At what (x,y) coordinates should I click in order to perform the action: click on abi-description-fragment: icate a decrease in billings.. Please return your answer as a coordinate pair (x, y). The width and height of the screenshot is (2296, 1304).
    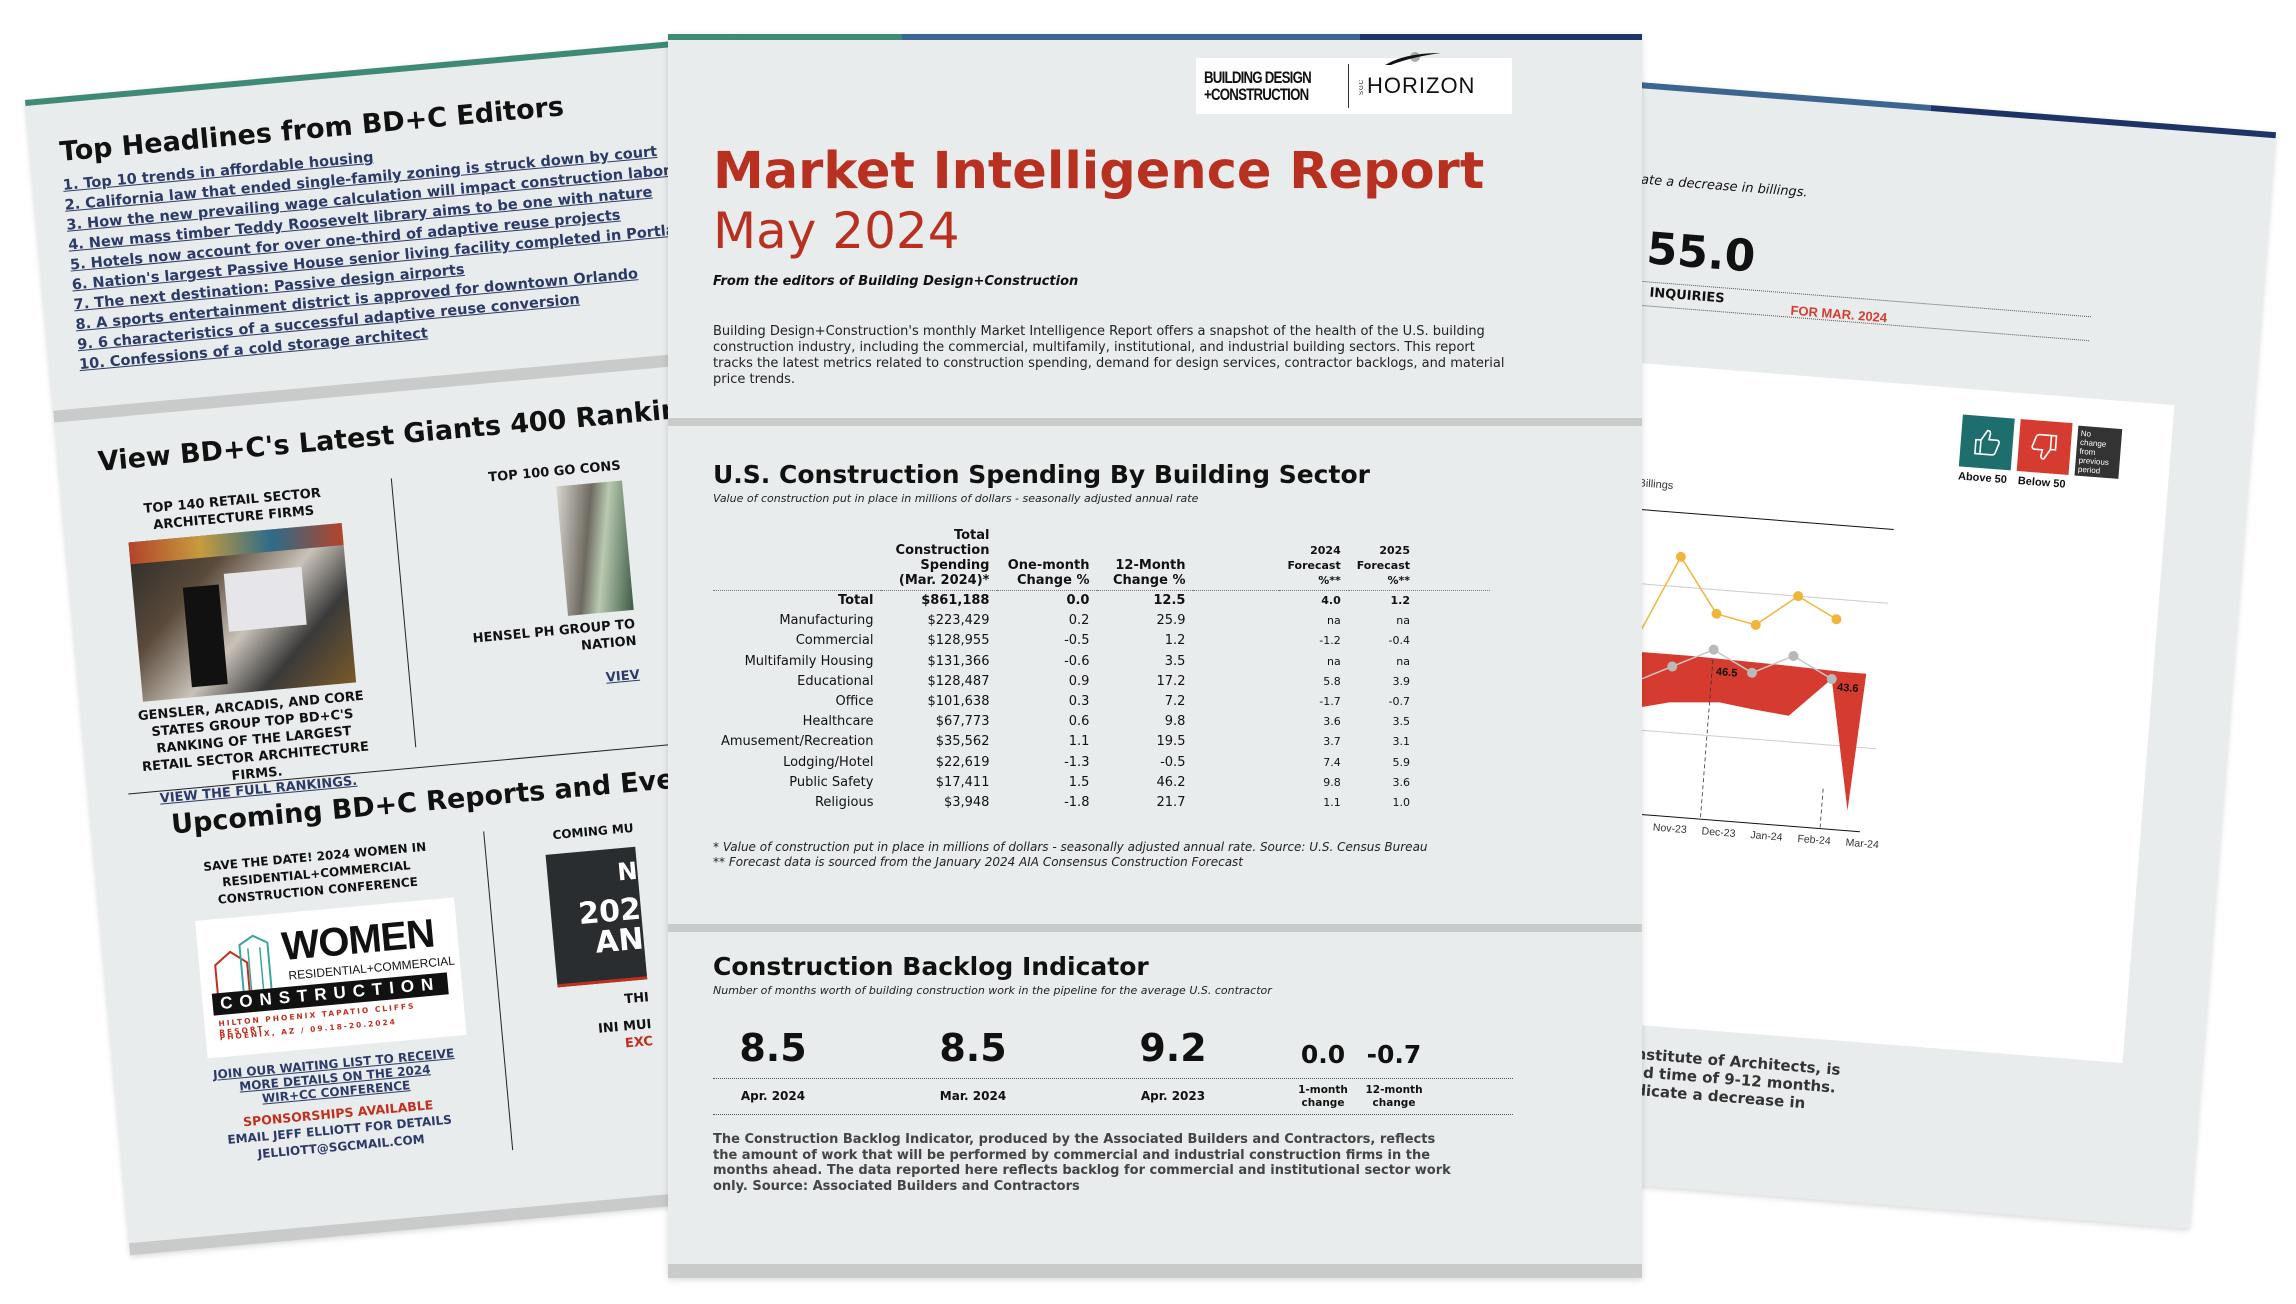
    Looking at the image, I should click on (1719, 186).